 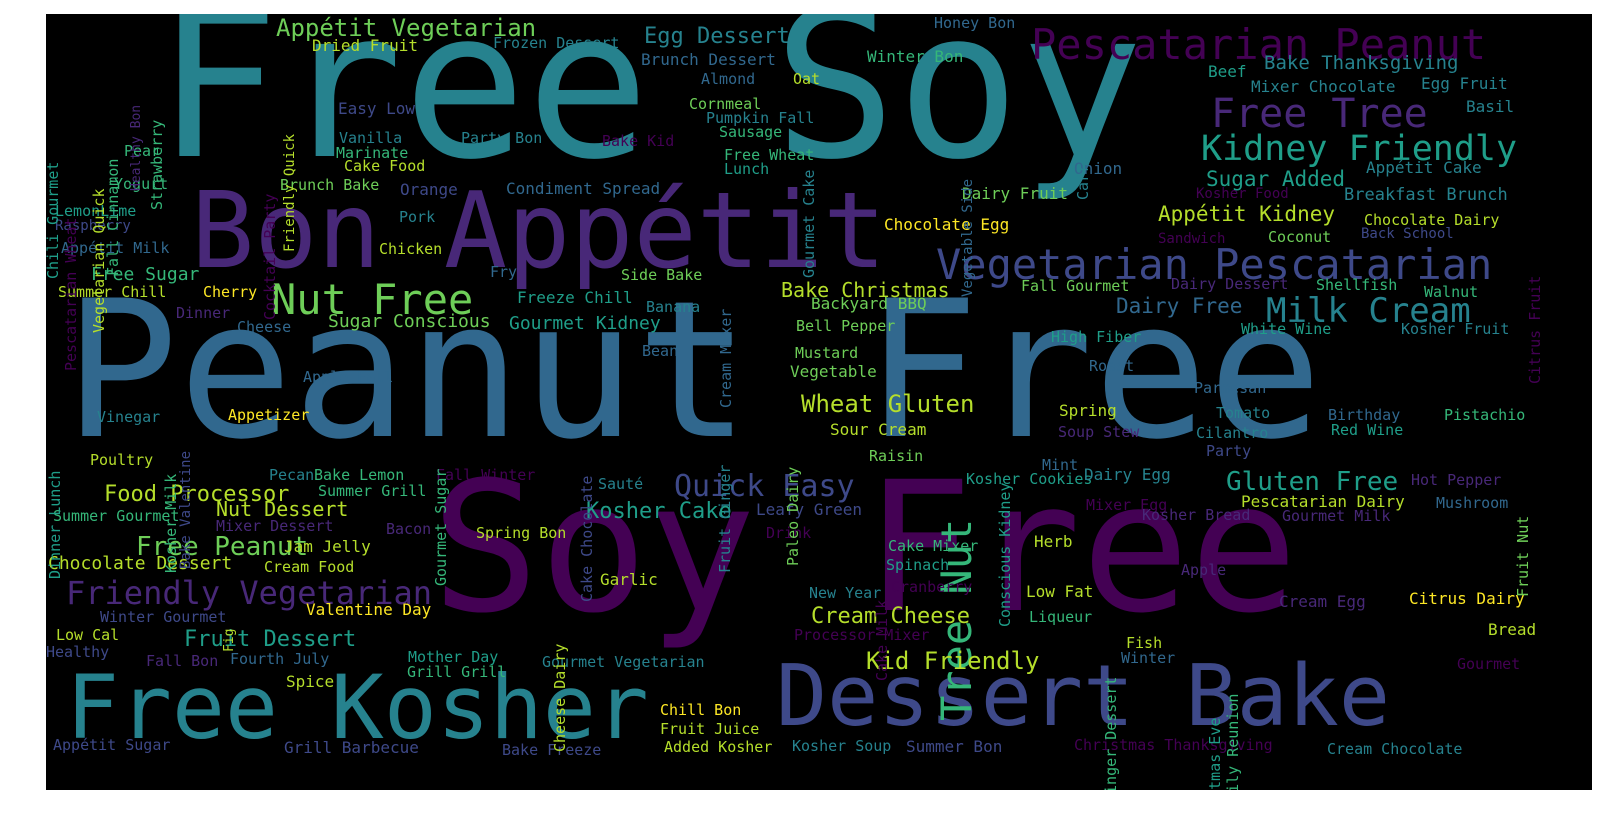 What do you see at coordinates (621, 484) in the screenshot?
I see `cloud-word: Sauté` at bounding box center [621, 484].